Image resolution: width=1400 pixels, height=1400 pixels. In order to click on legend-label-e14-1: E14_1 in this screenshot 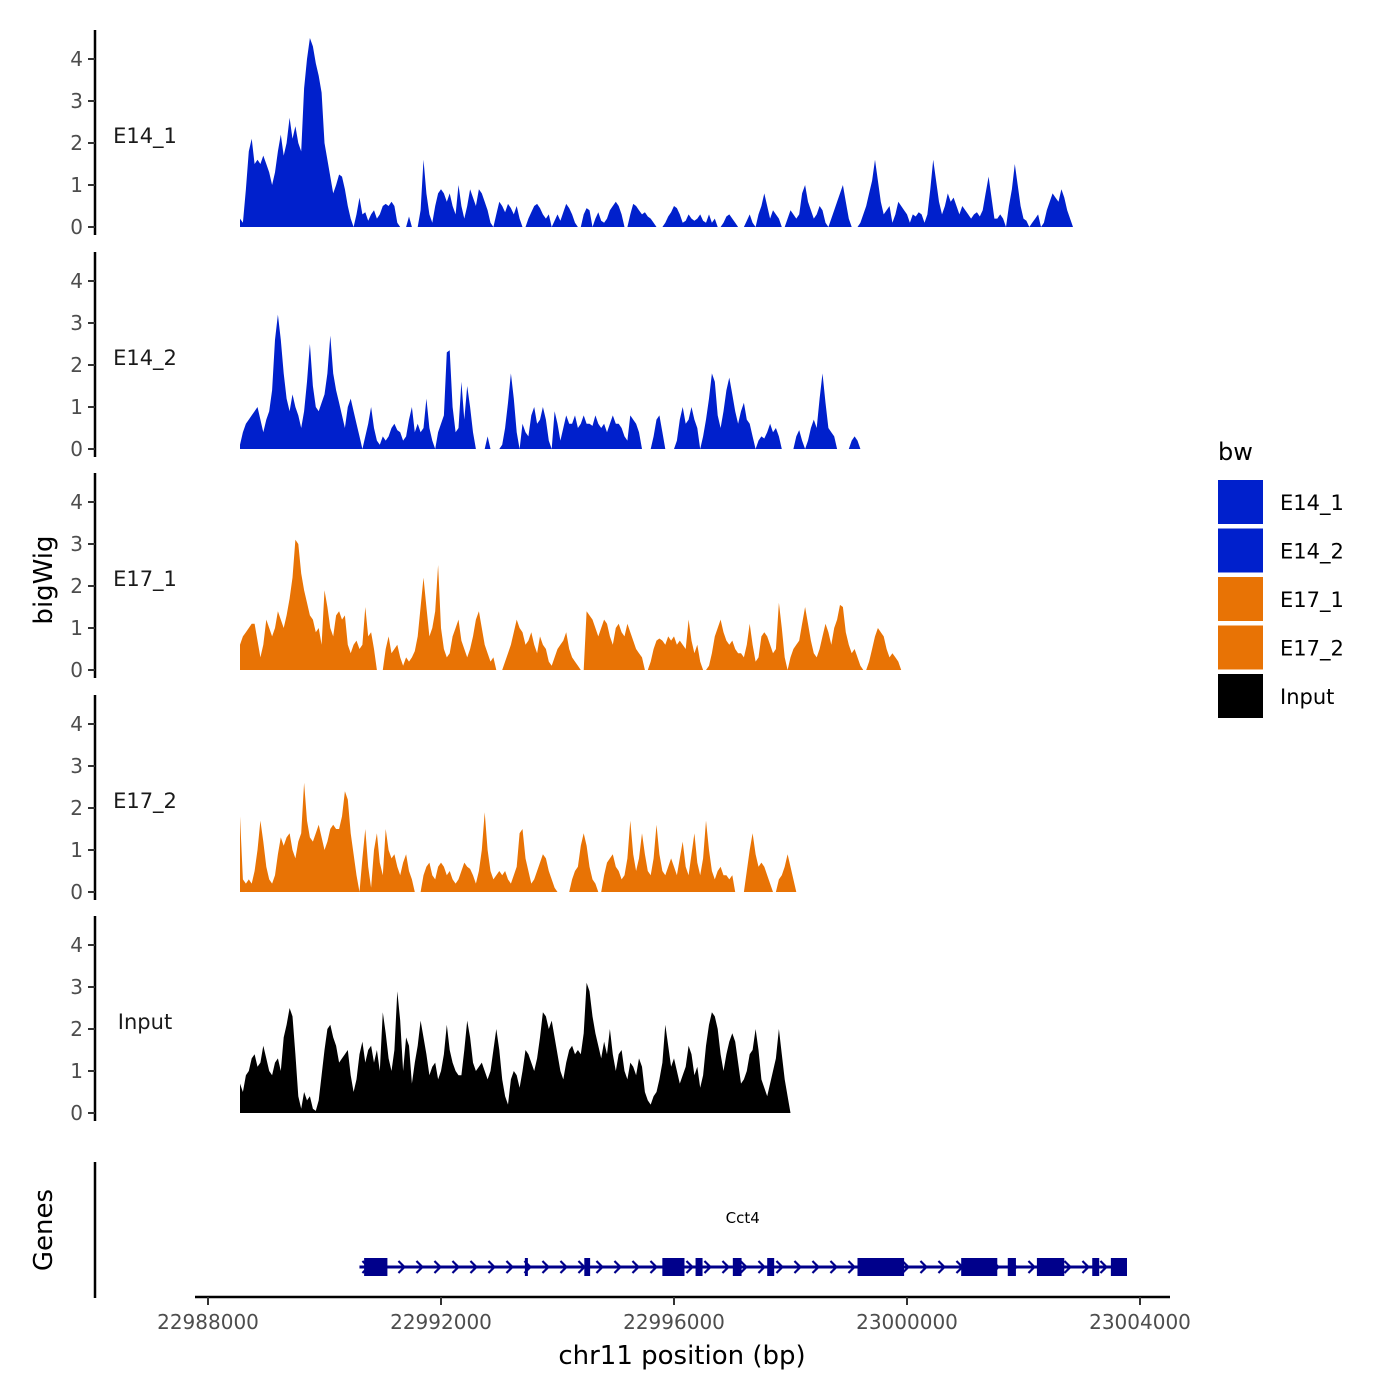, I will do `click(1312, 503)`.